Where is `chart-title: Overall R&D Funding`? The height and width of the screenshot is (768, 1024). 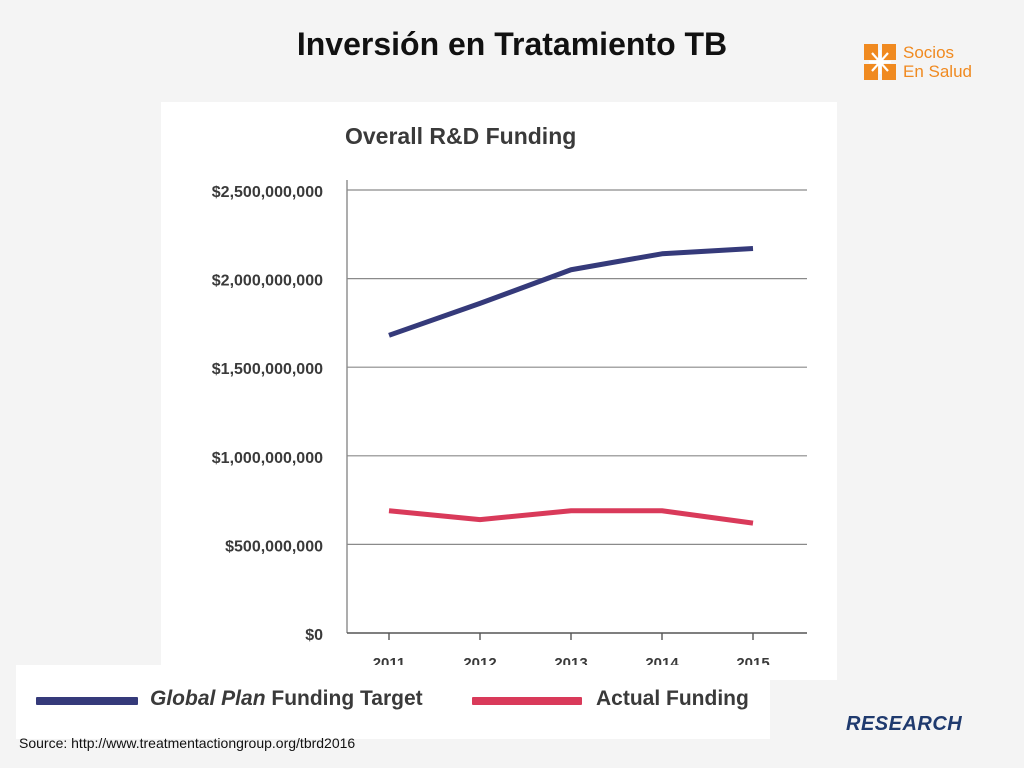
chart-title: Overall R&D Funding is located at coordinates (460, 136).